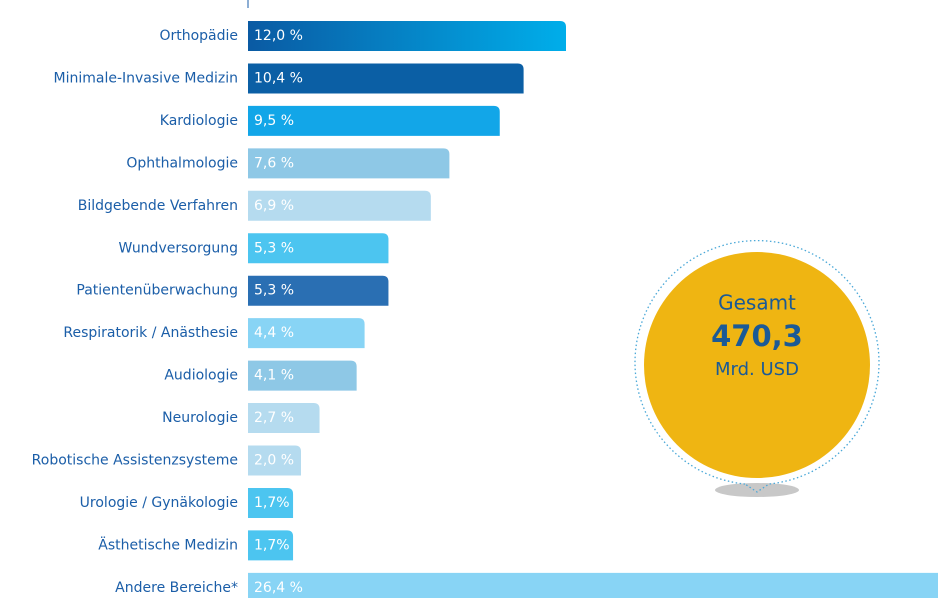  I want to click on category-label: Minimale-Invasive Medizin, so click(146, 78).